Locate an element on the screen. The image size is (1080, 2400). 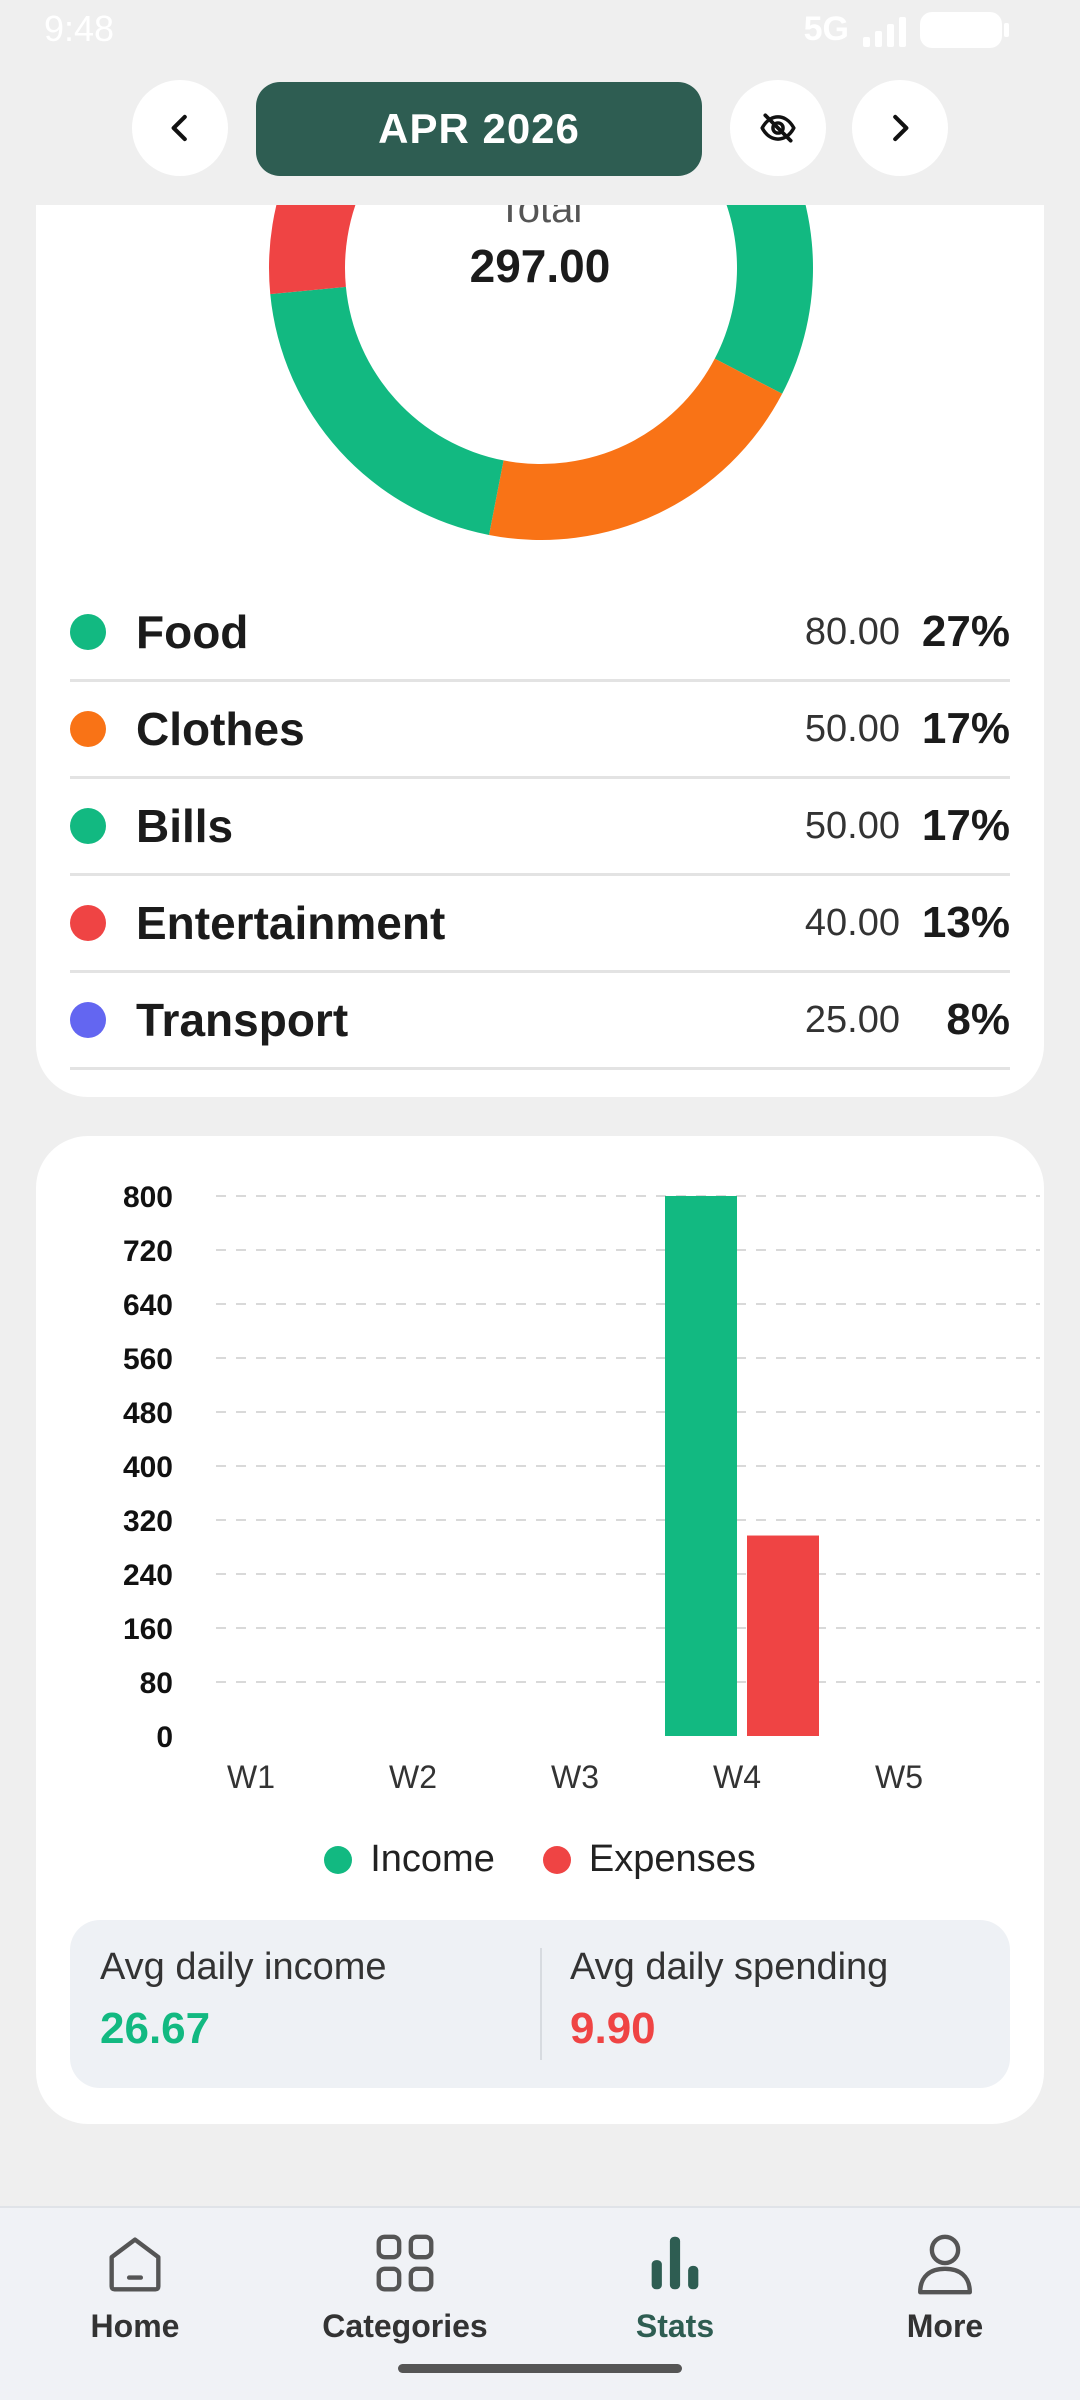
donut-slice-bills is located at coordinates (387, 410).